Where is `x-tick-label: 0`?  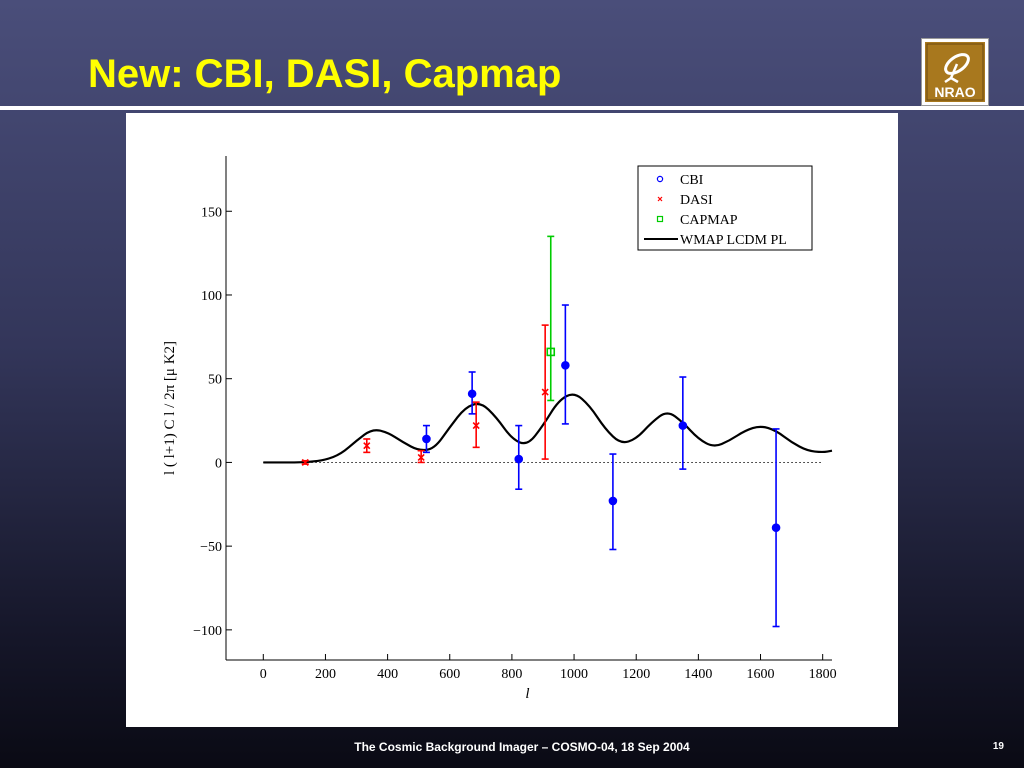
x-tick-label: 0 is located at coordinates (263, 674).